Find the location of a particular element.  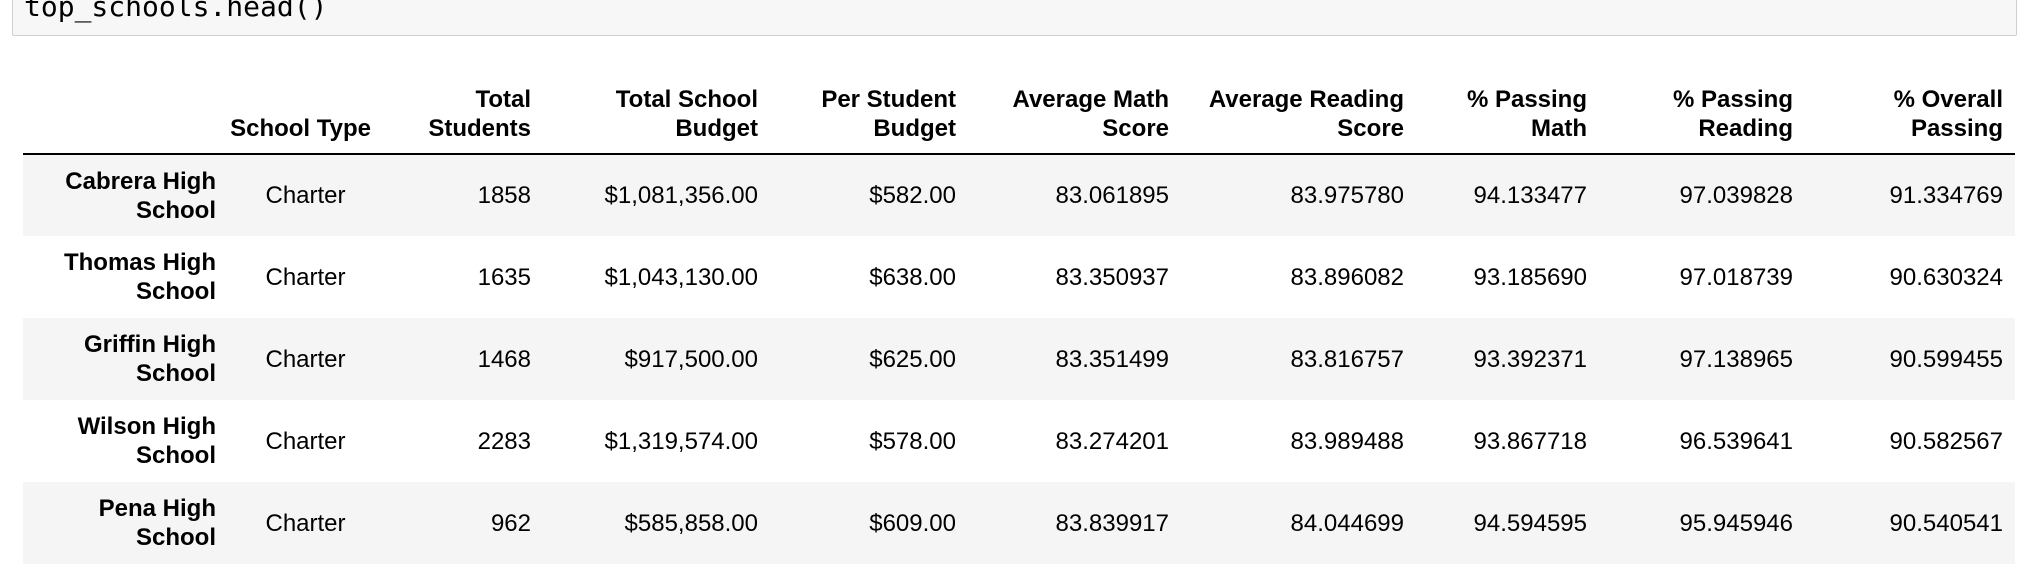

cell-passing-reading: 96.539641 is located at coordinates (1736, 441).